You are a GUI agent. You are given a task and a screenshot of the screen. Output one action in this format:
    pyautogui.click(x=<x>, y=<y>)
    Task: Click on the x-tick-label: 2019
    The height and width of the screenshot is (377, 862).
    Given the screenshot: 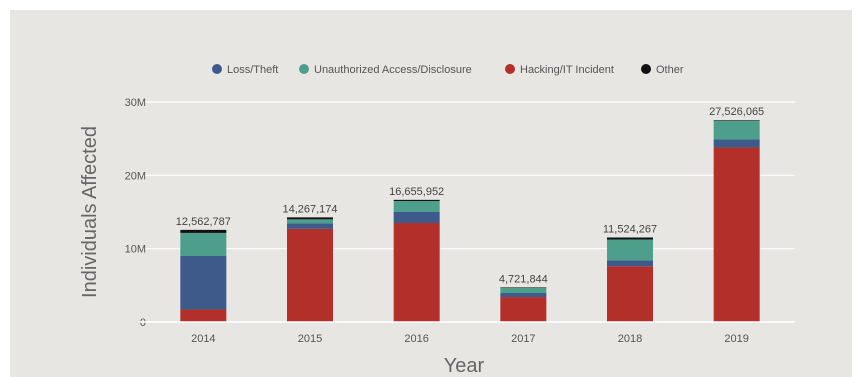 What is the action you would take?
    pyautogui.click(x=736, y=339)
    